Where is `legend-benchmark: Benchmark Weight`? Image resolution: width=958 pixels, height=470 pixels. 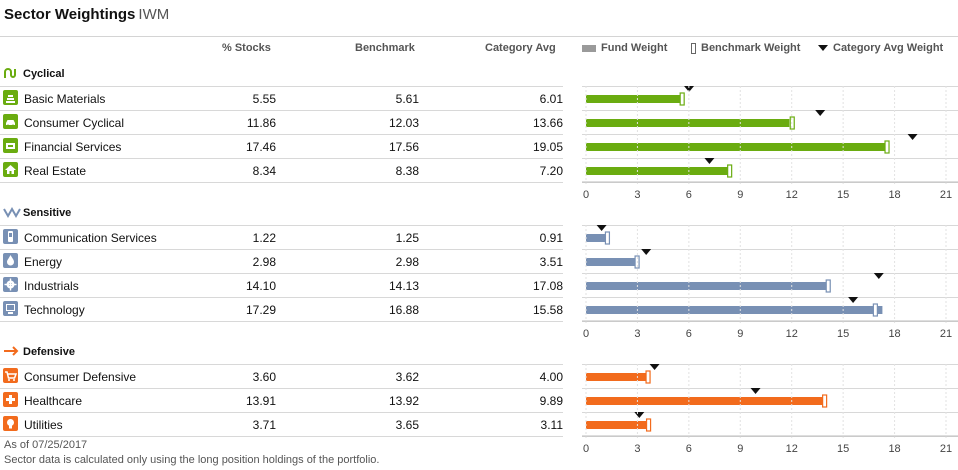
legend-benchmark: Benchmark Weight is located at coordinates (745, 48).